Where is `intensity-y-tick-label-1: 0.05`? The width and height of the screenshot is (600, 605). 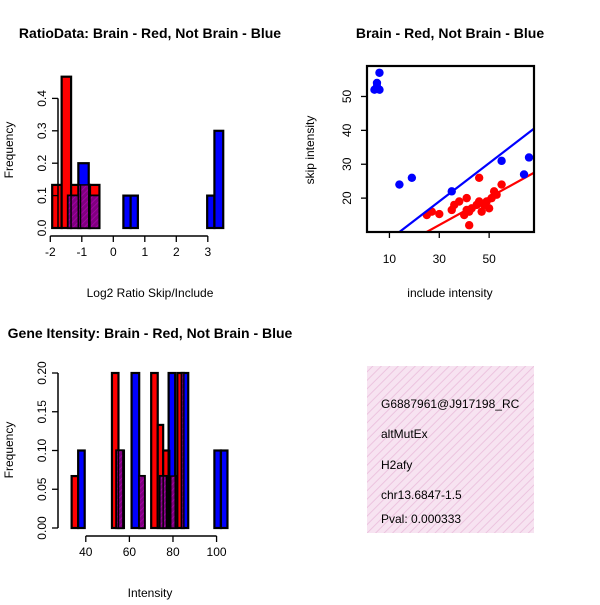
intensity-y-tick-label-1: 0.05 is located at coordinates (42, 489).